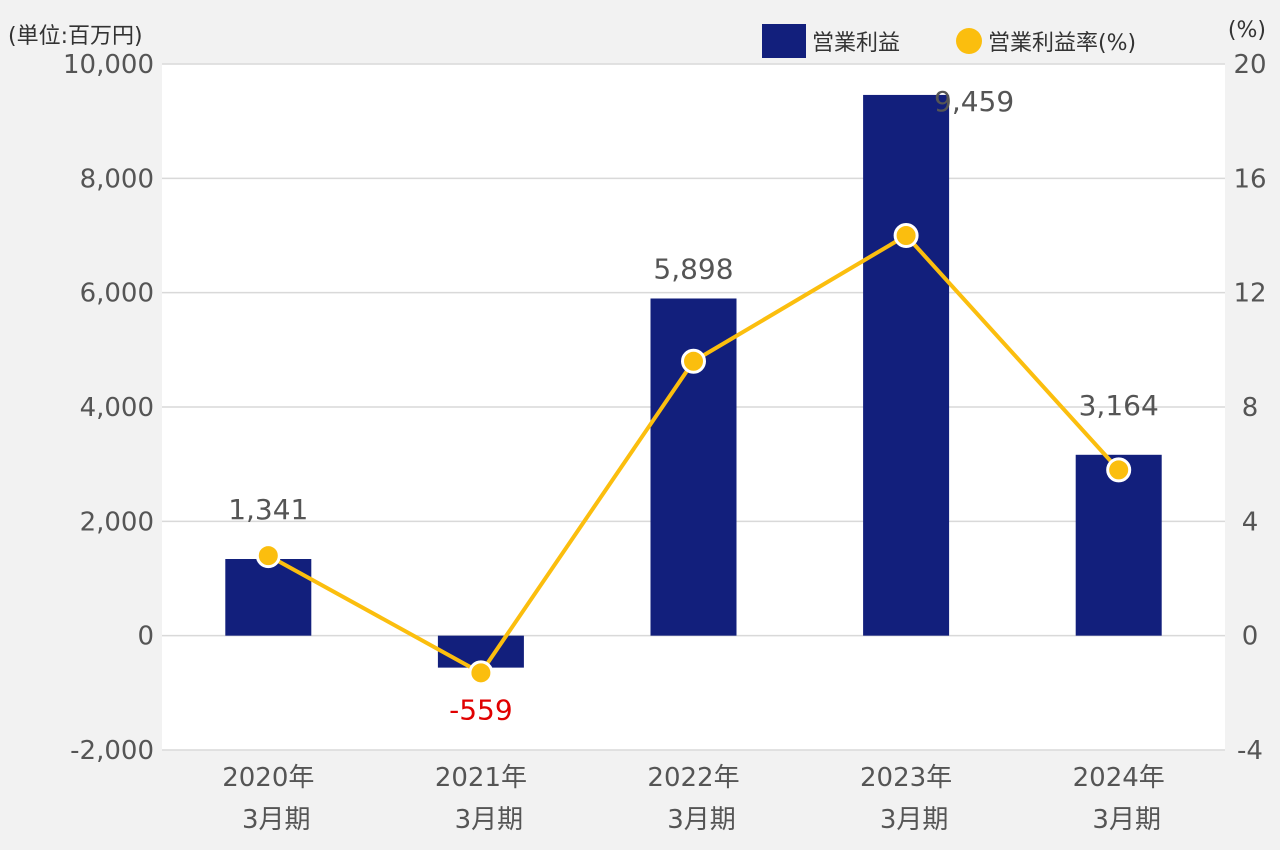 This screenshot has width=1280, height=850. What do you see at coordinates (974, 101) in the screenshot?
I see `bar-value-label: 9,459` at bounding box center [974, 101].